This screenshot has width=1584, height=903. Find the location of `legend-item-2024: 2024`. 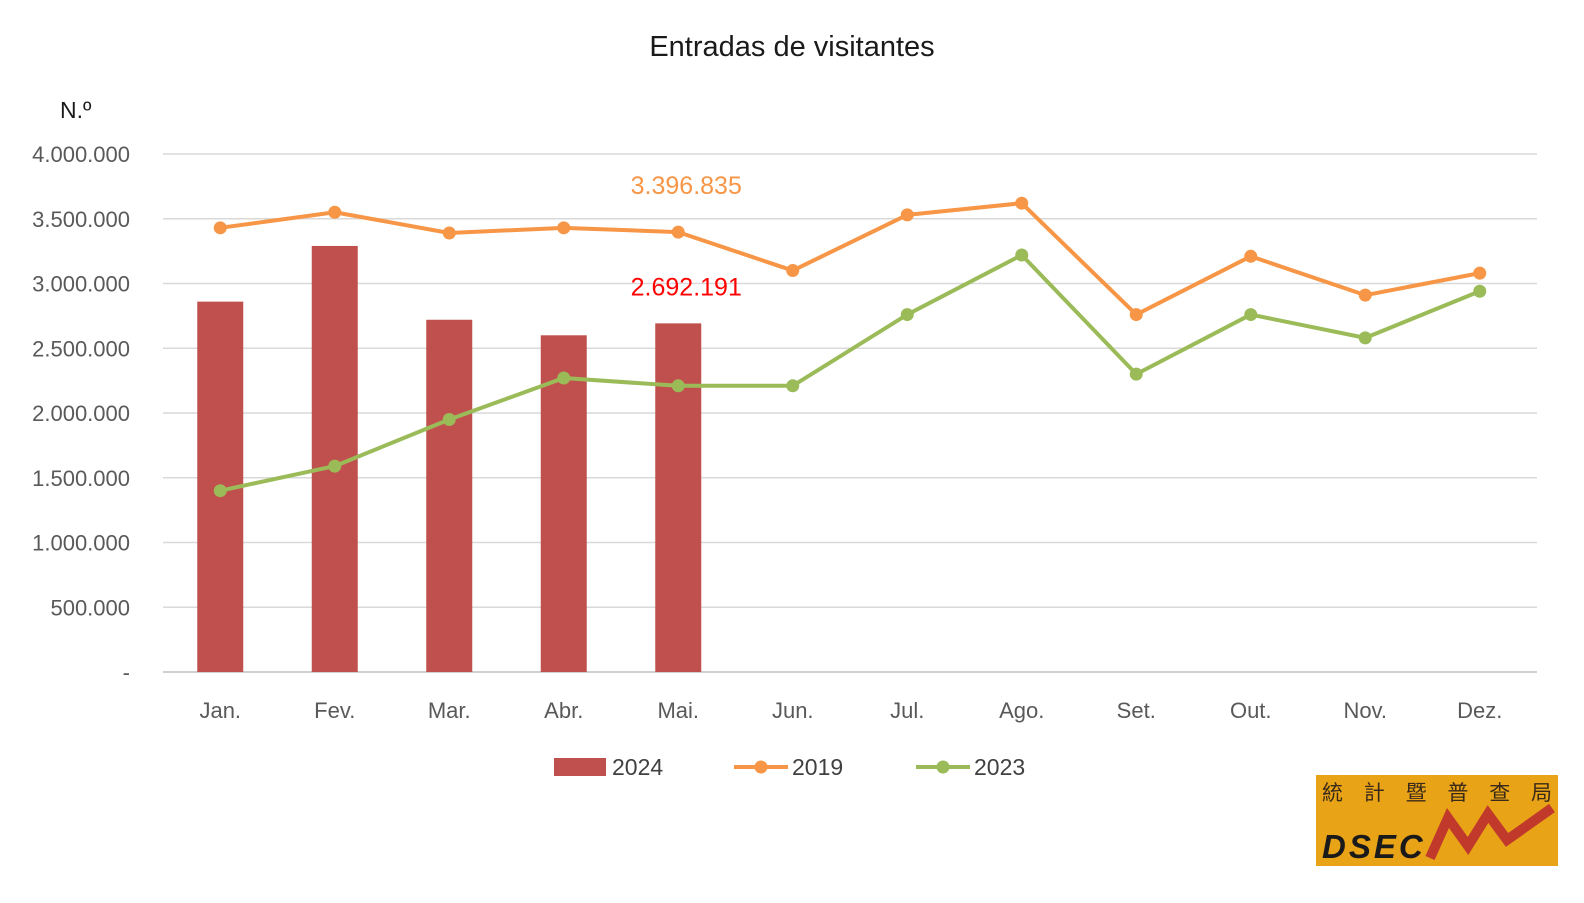

legend-item-2024: 2024 is located at coordinates (608, 767).